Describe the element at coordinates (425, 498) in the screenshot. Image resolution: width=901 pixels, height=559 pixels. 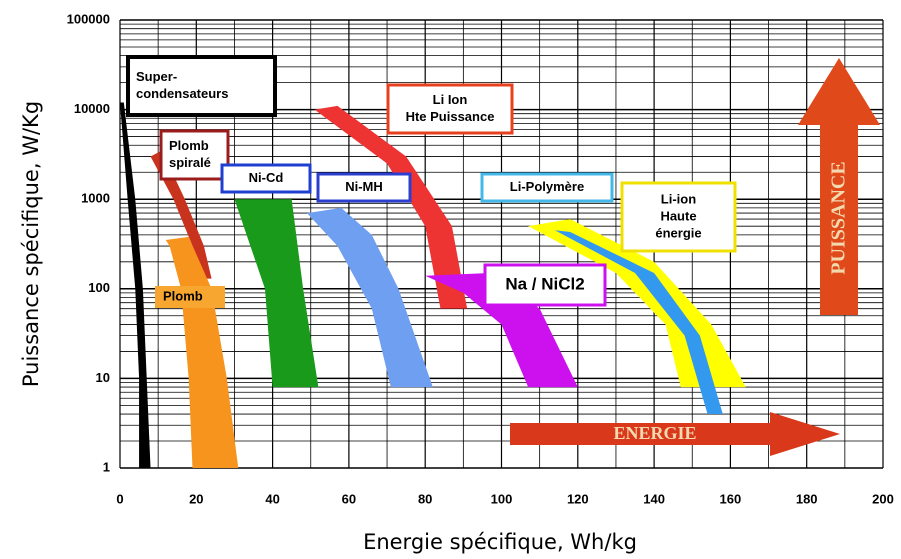
I see `x-tick-label: 80` at that location.